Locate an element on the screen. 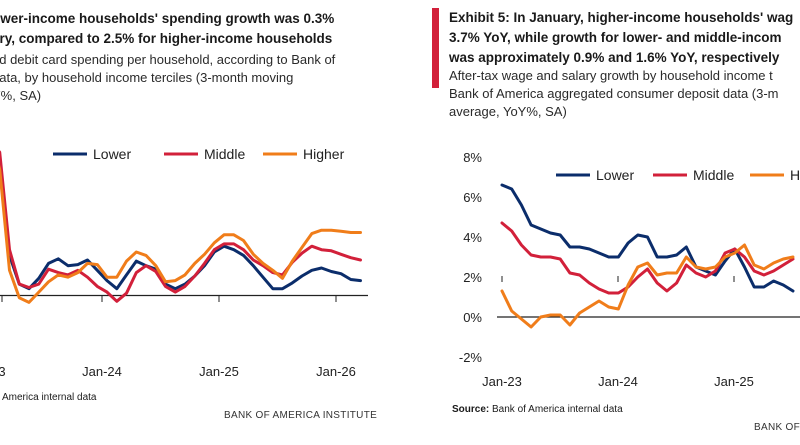 Image resolution: width=800 pixels, height=445 pixels. left-source-text: America internal data is located at coordinates (49, 397).